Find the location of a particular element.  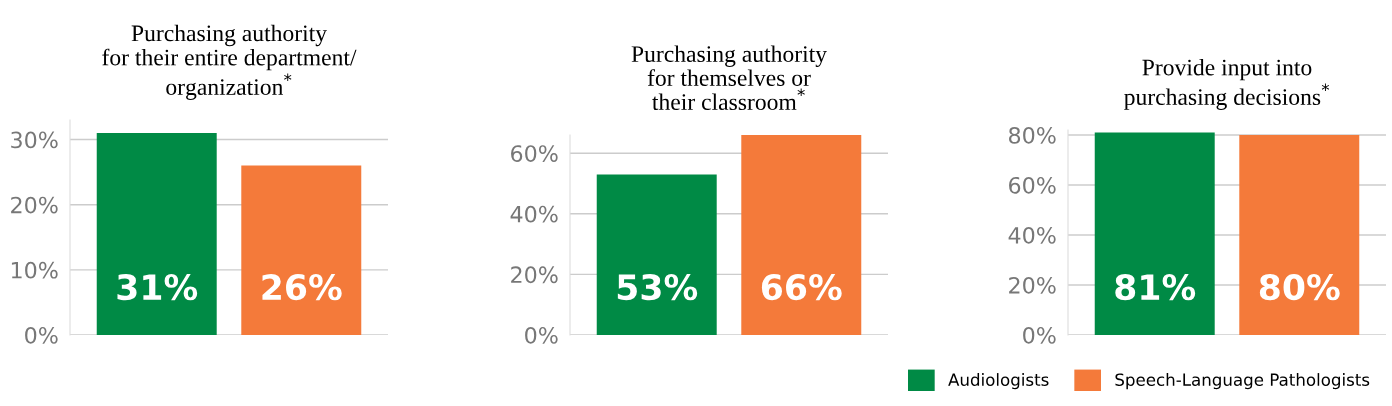

y-tick-label: 80% is located at coordinates (1032, 135).